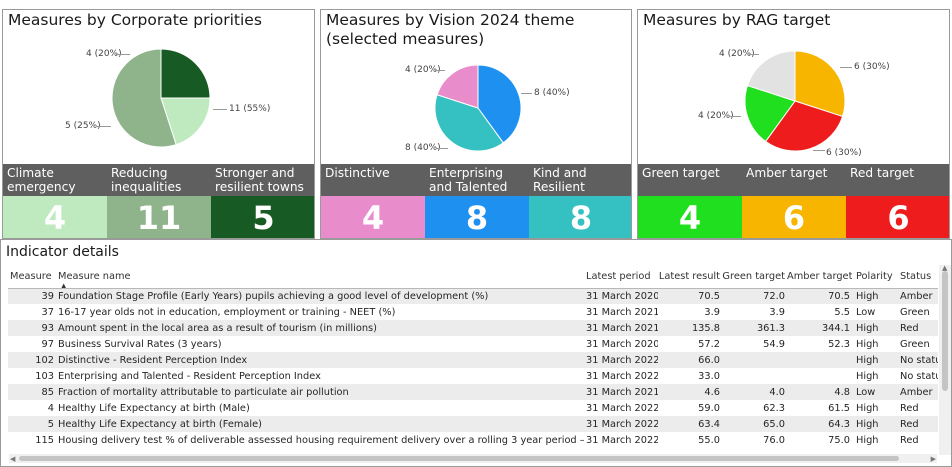 This screenshot has width=952, height=467. What do you see at coordinates (13, 459) in the screenshot?
I see `scroll-left-icon: ◀` at bounding box center [13, 459].